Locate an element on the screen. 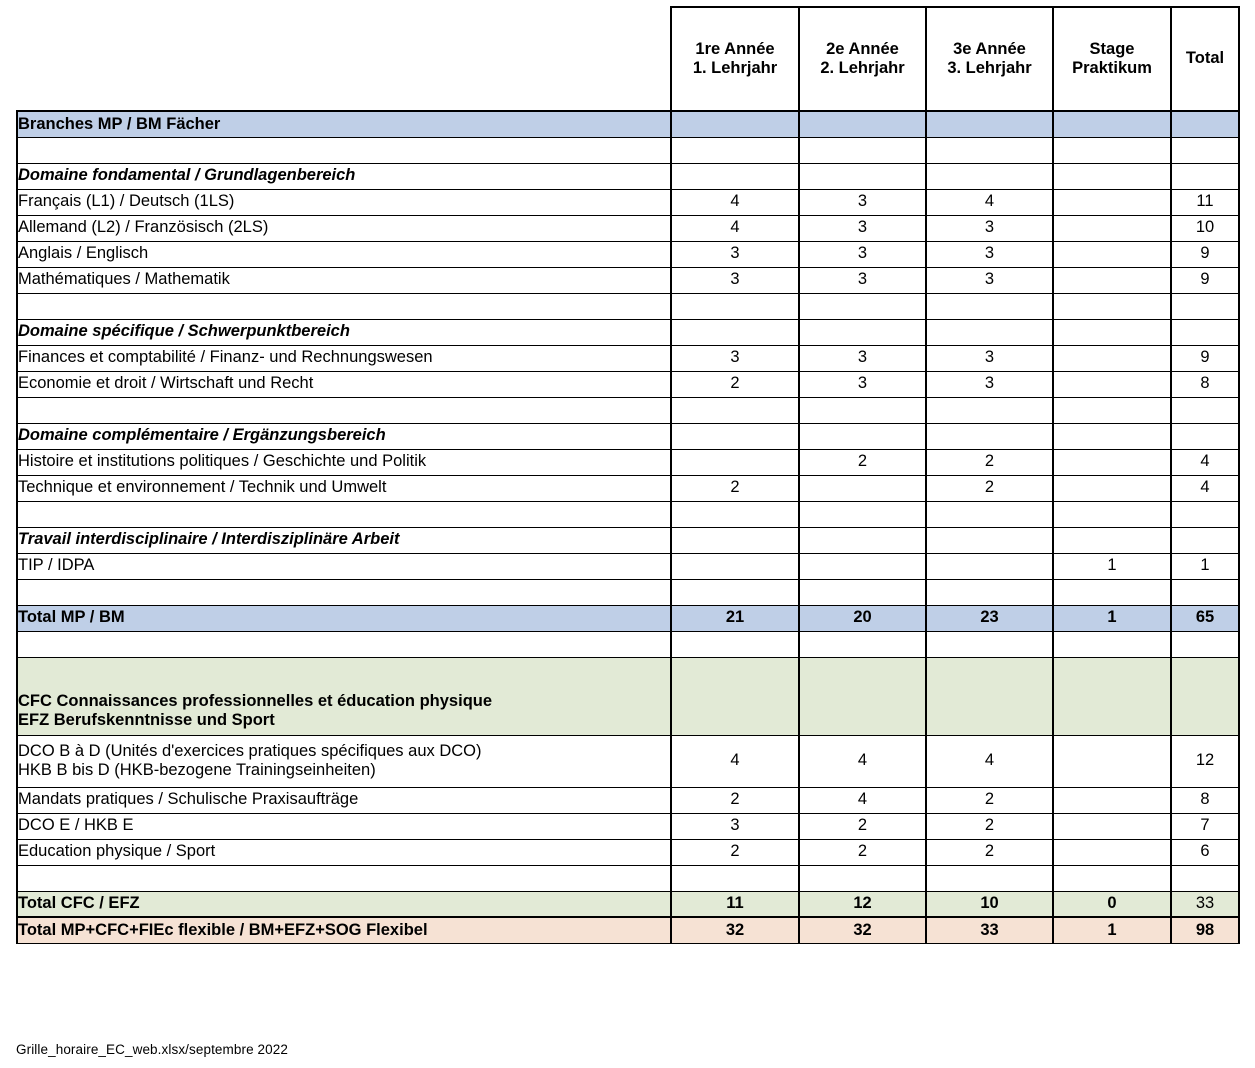 This screenshot has height=1068, width=1255. cell-spacer-4-year2 is located at coordinates (863, 514).